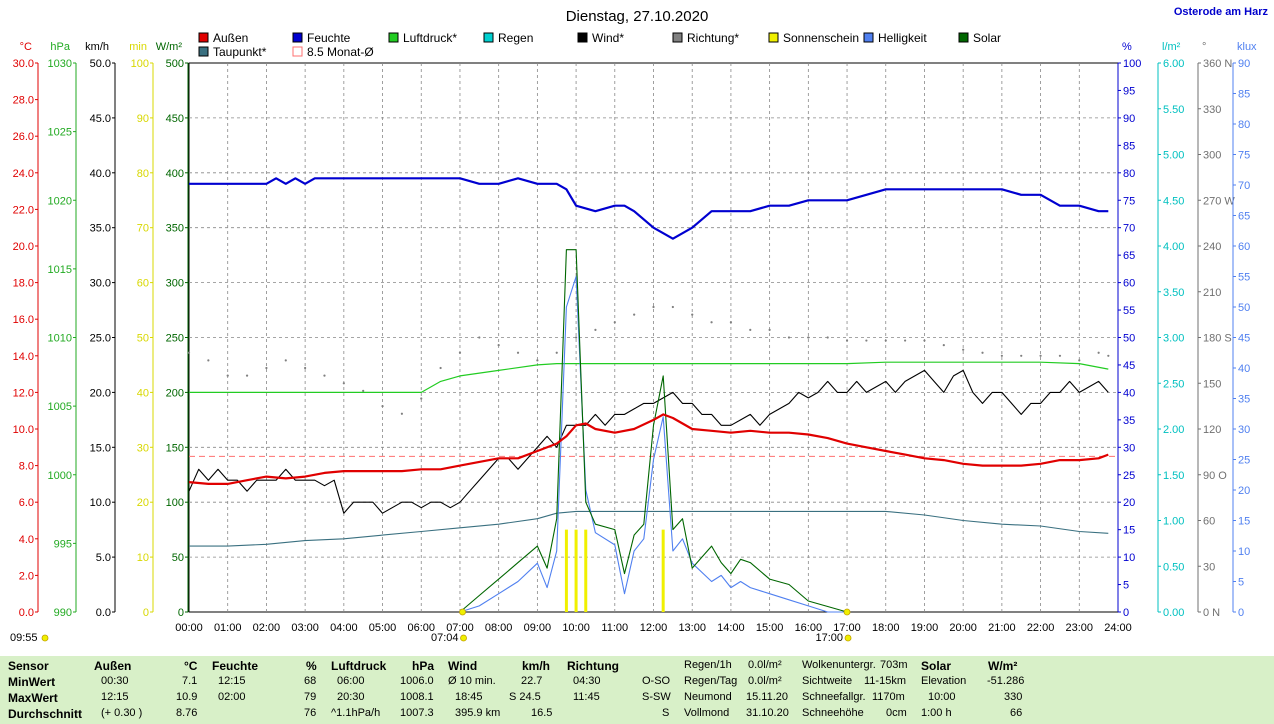 This screenshot has height=724, width=1274. What do you see at coordinates (708, 665) in the screenshot?
I see `footer-cell: Regen/1h` at bounding box center [708, 665].